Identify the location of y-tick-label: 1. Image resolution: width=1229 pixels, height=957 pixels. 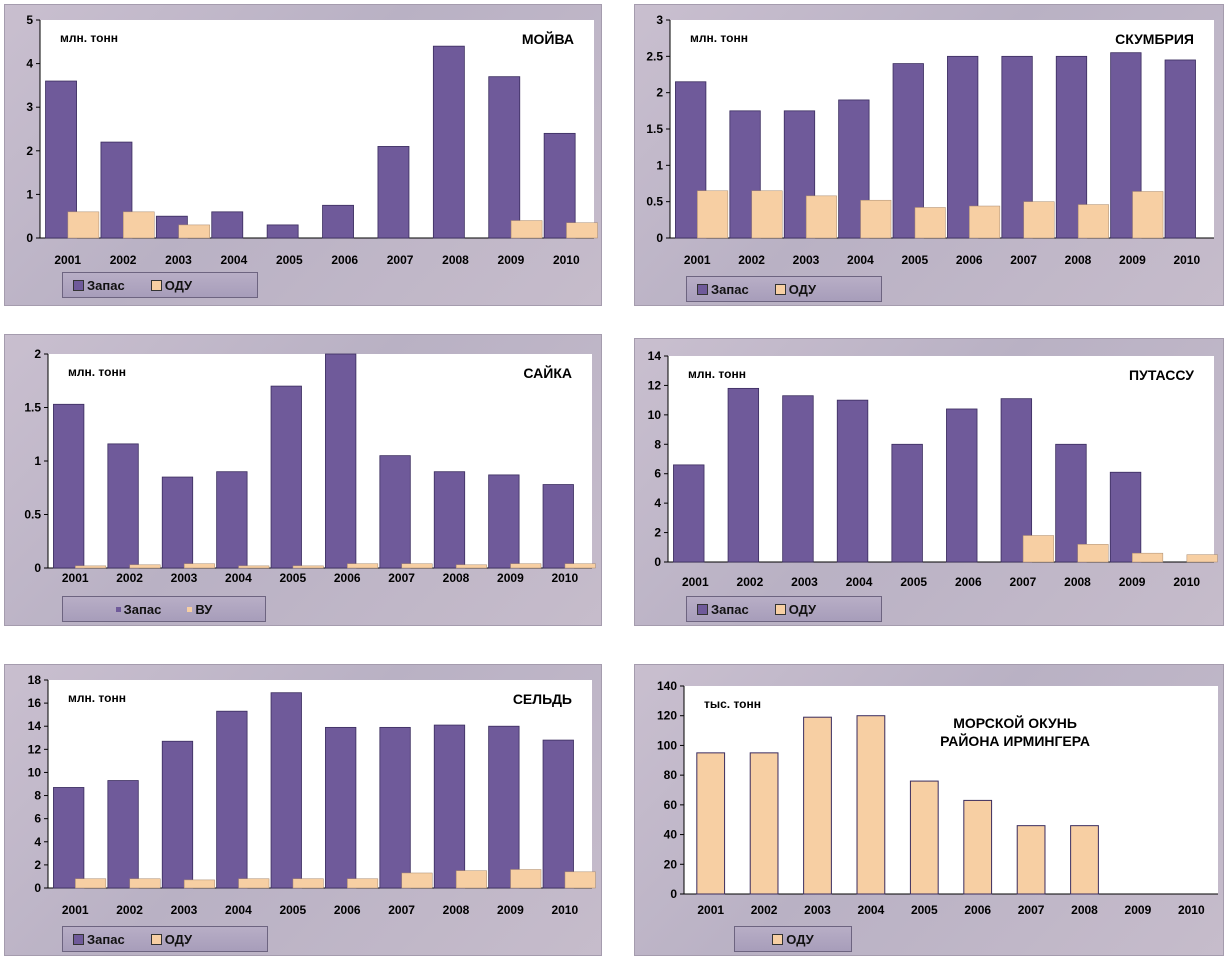
(659, 165).